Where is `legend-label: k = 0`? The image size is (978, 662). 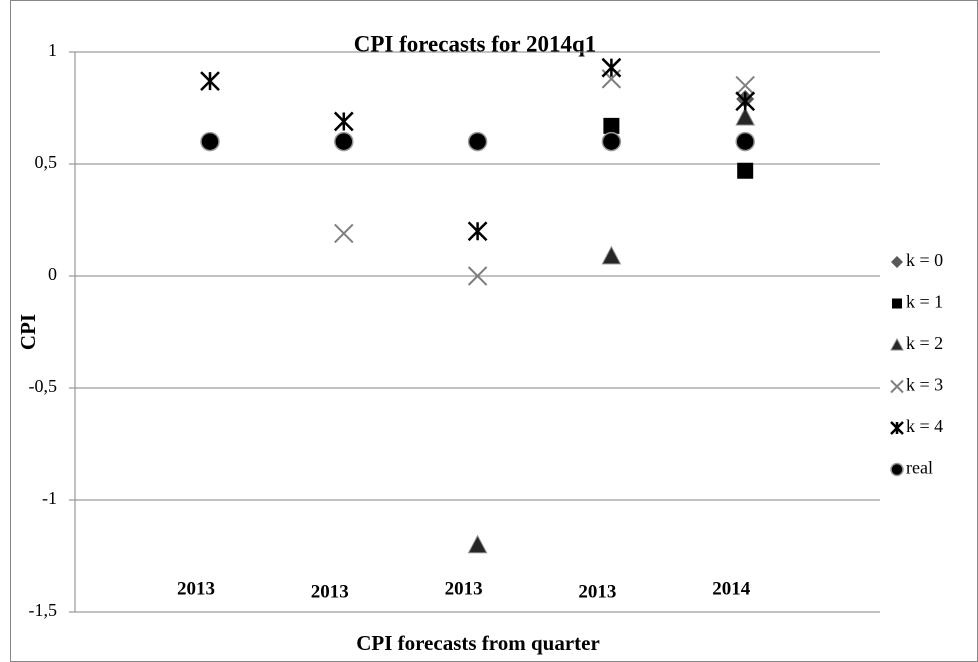 legend-label: k = 0 is located at coordinates (924, 260).